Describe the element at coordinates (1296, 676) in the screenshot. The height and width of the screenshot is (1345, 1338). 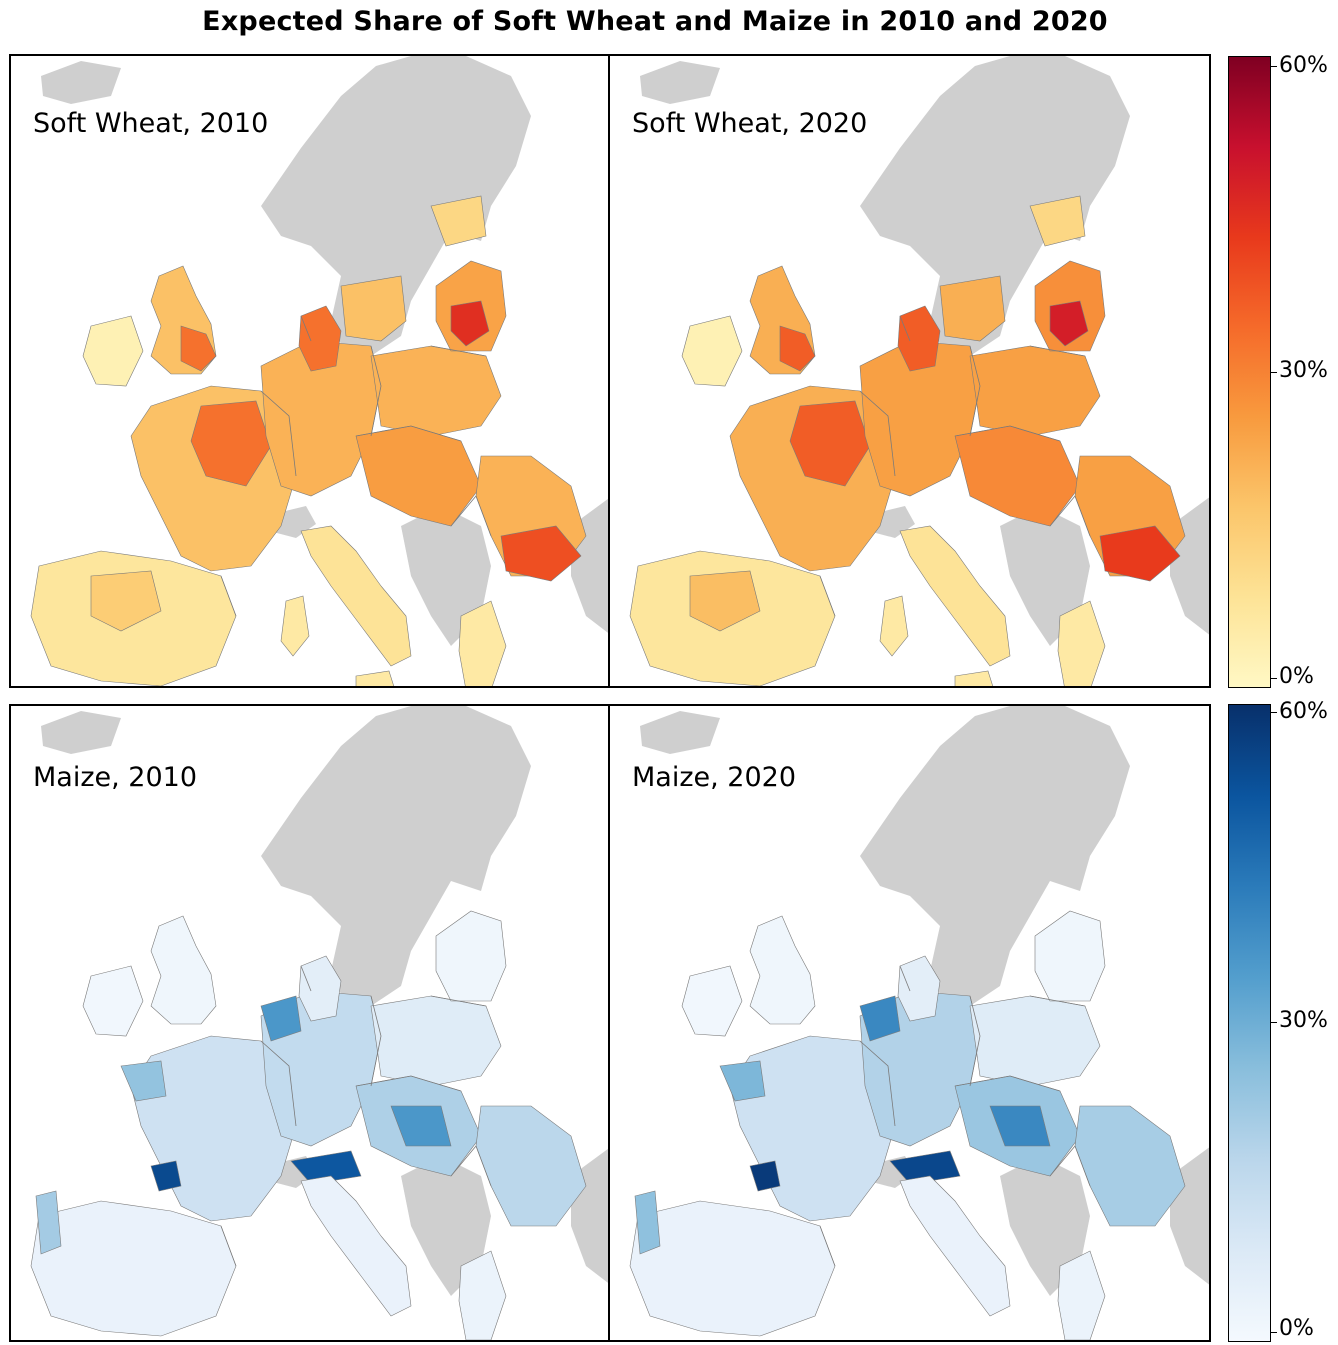
I see `tick-label-min: 0%` at that location.